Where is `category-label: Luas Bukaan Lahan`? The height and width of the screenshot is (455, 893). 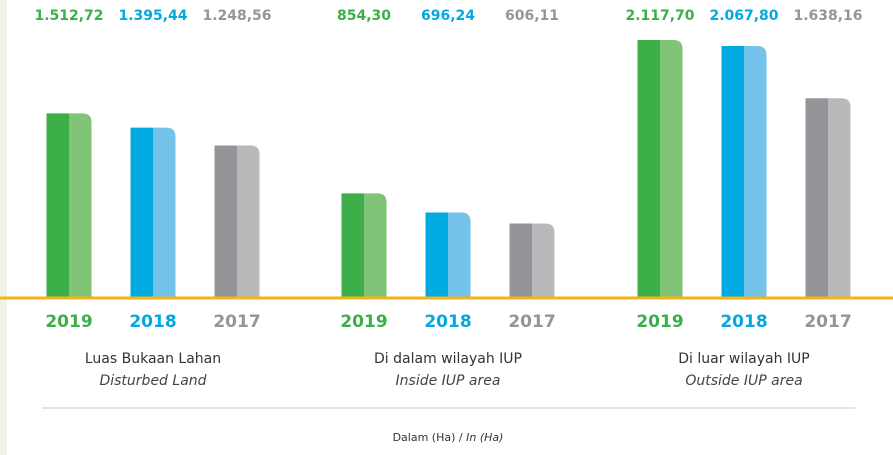
category-label: Luas Bukaan Lahan is located at coordinates (153, 359).